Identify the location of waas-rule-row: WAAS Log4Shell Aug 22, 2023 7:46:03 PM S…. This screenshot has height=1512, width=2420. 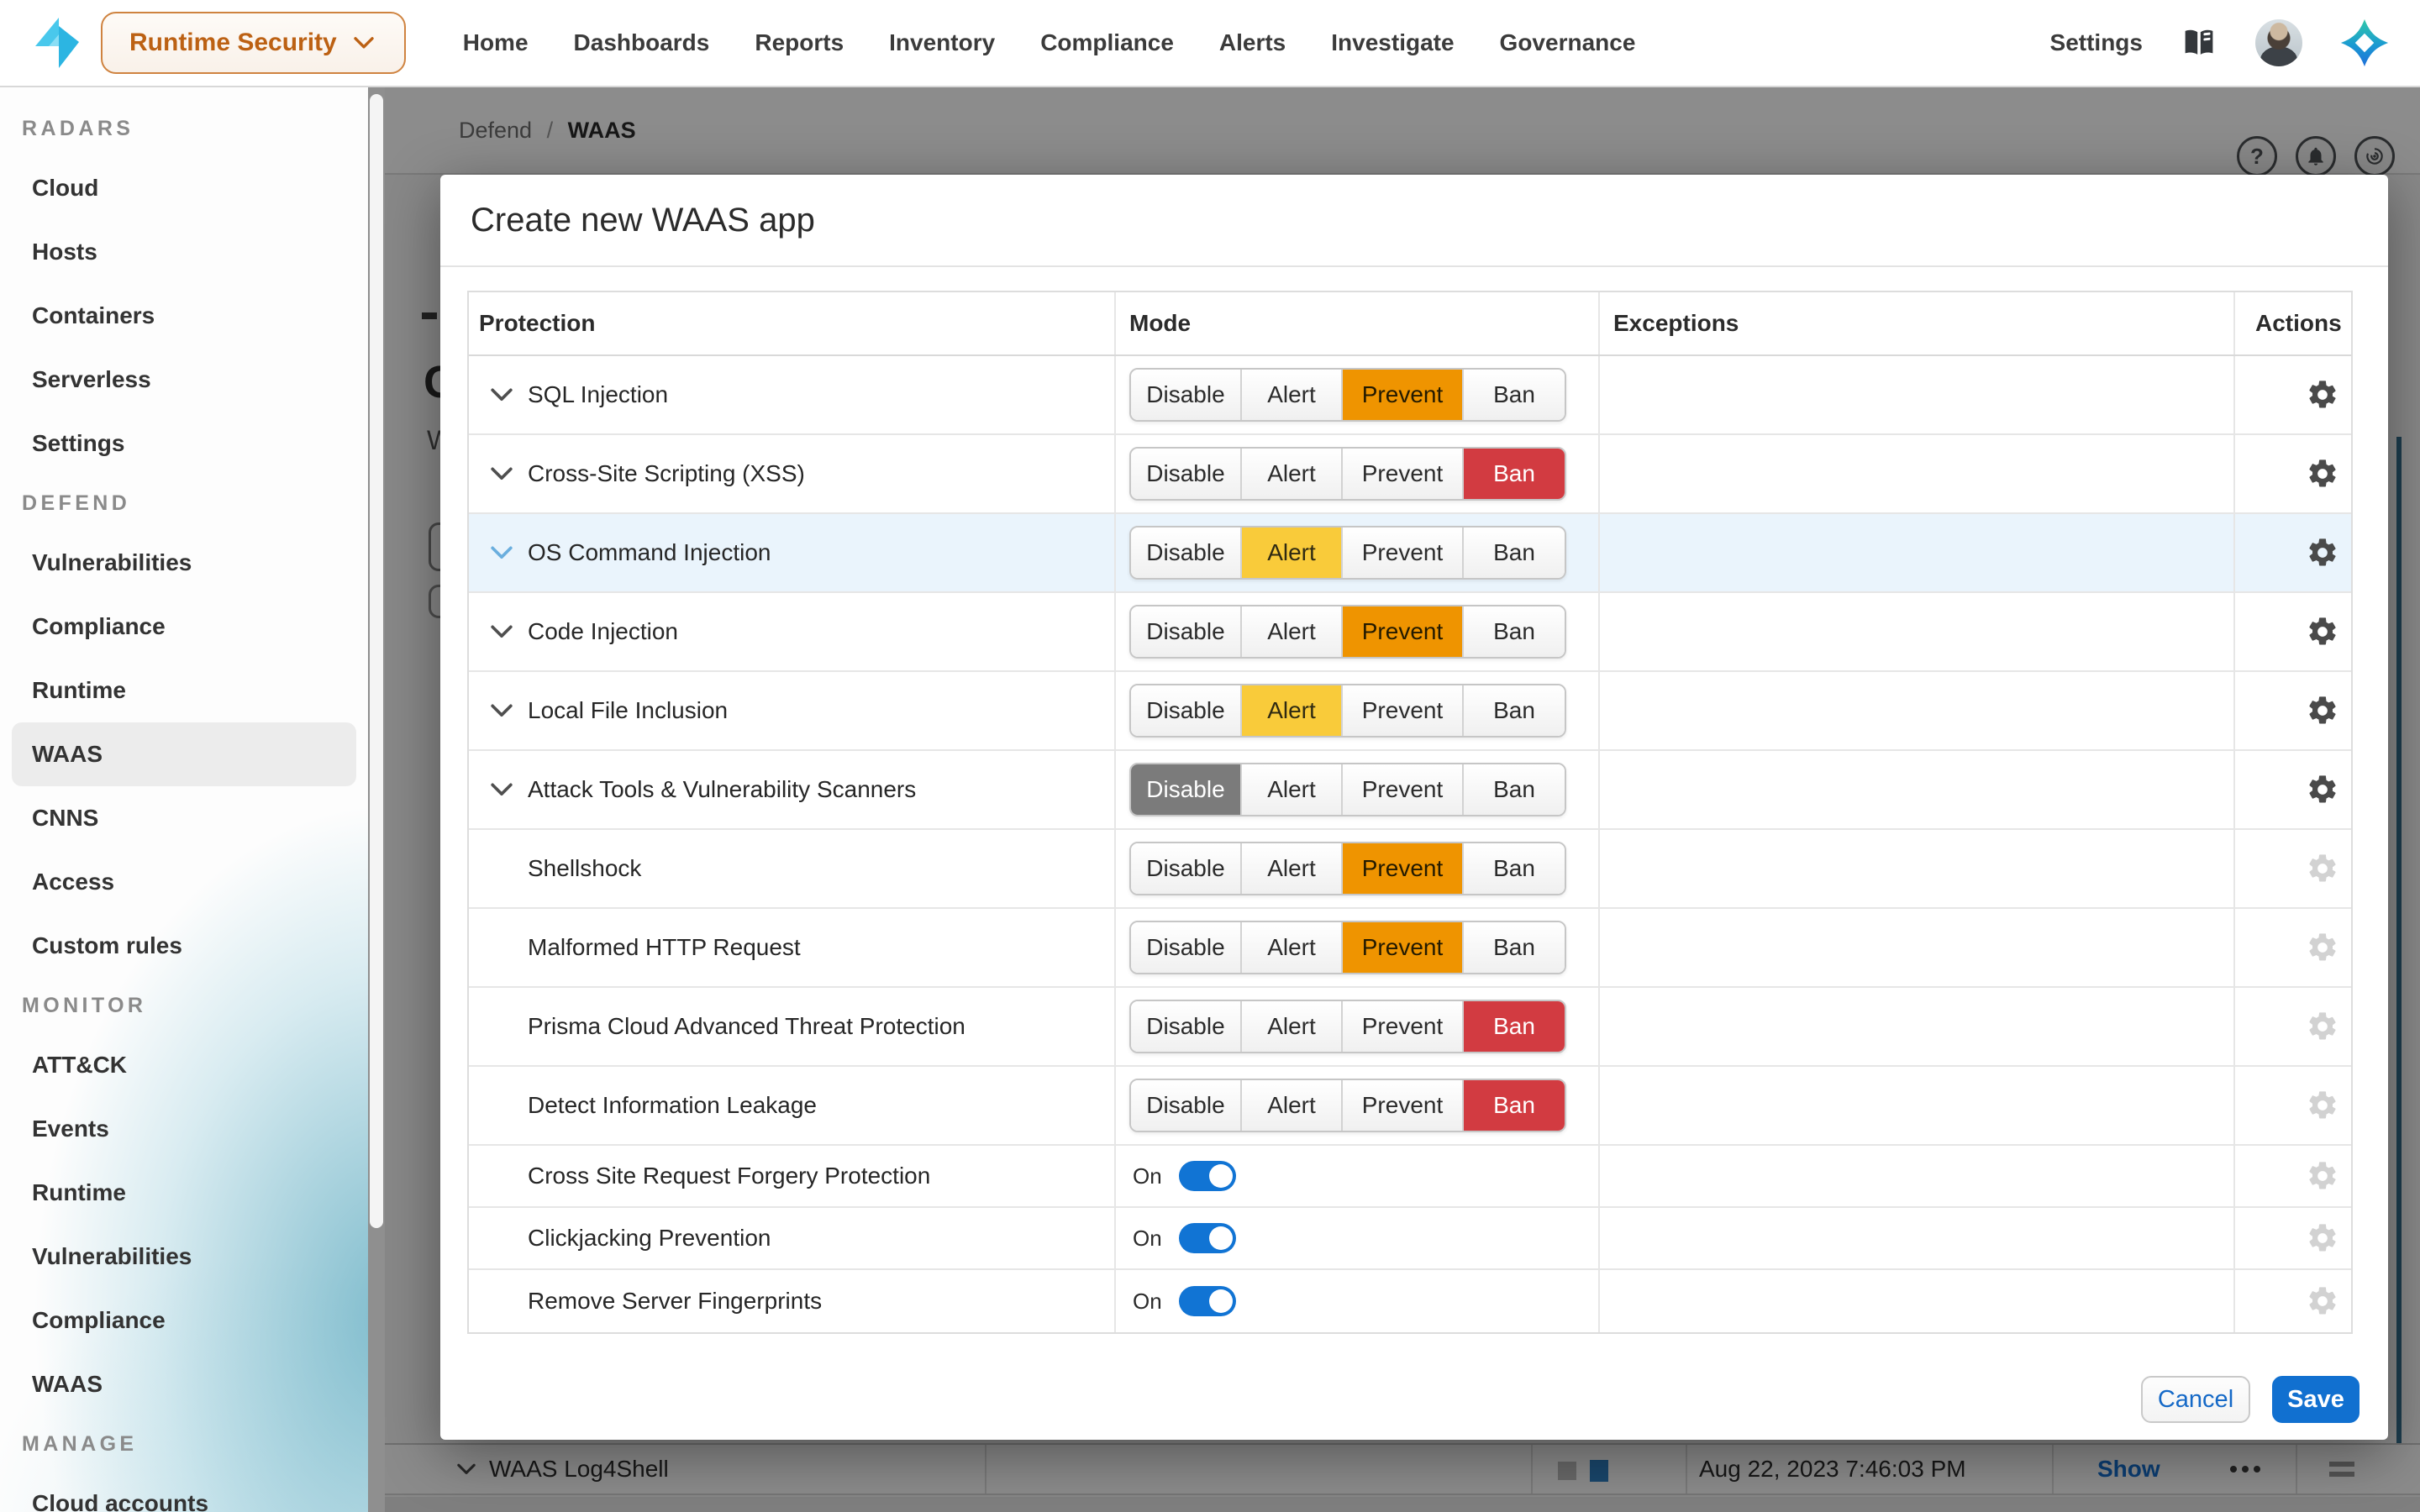
(1403, 1469).